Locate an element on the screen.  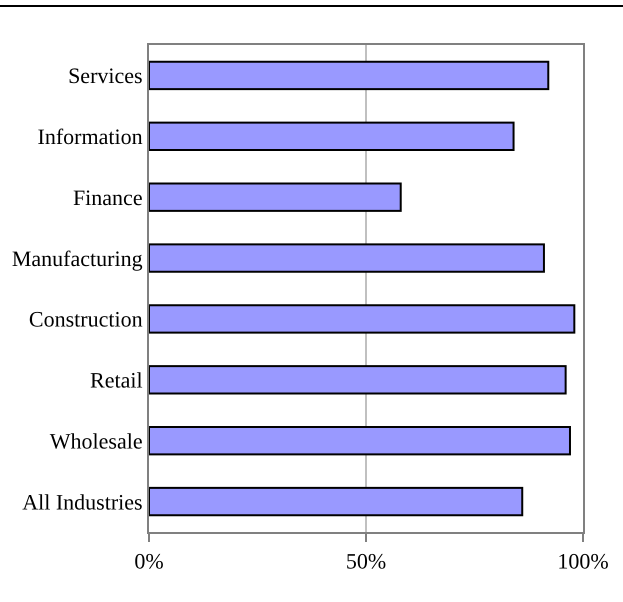
y-tick-label: Retail is located at coordinates (116, 380).